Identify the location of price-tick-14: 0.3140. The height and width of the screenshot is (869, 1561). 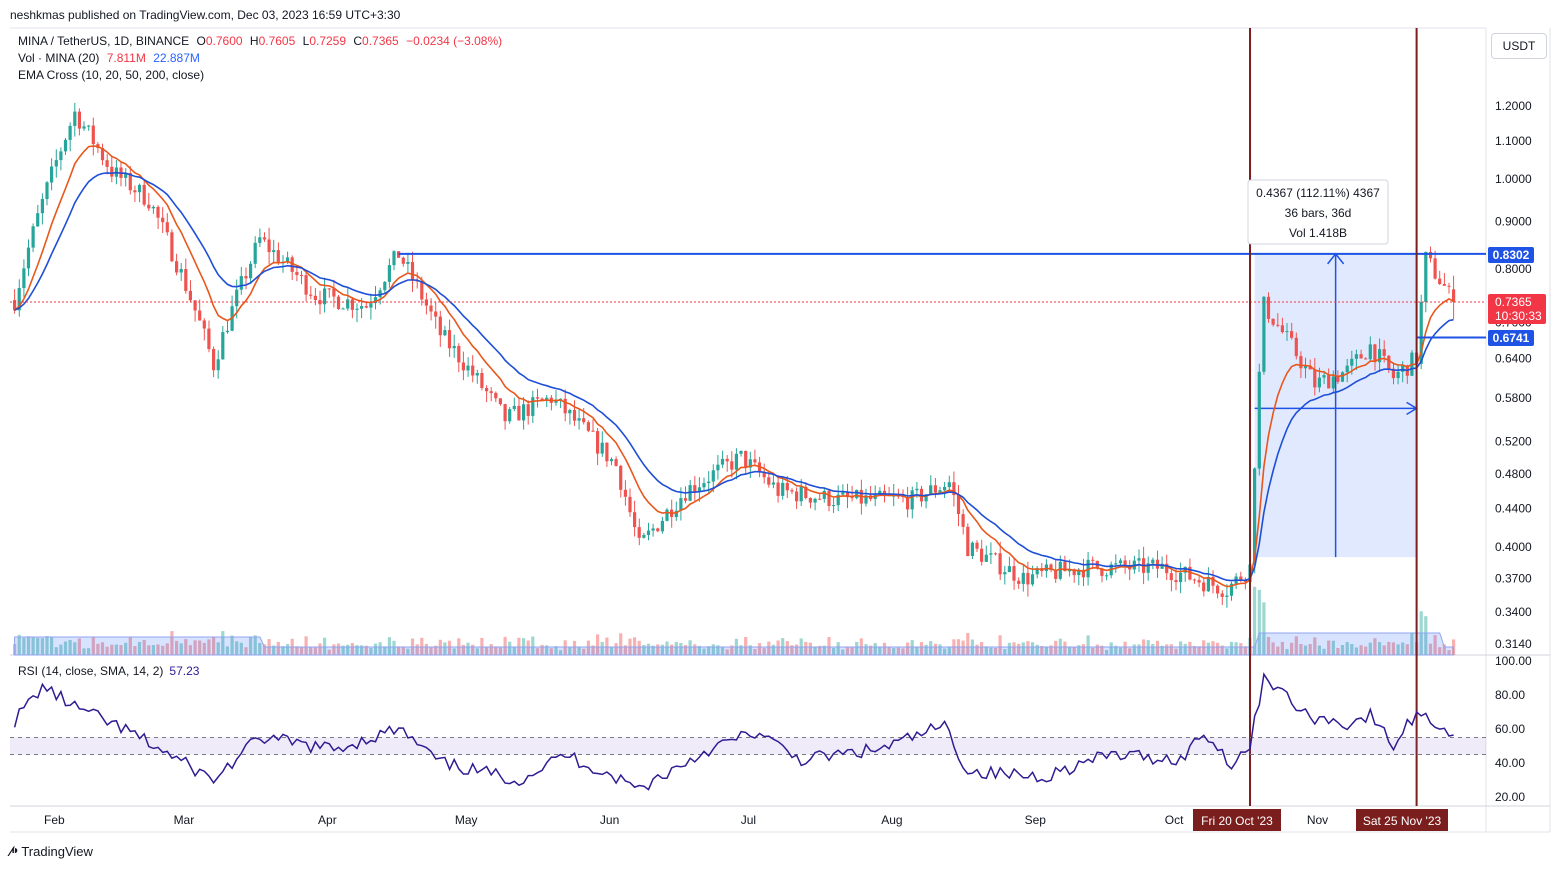
(1513, 644).